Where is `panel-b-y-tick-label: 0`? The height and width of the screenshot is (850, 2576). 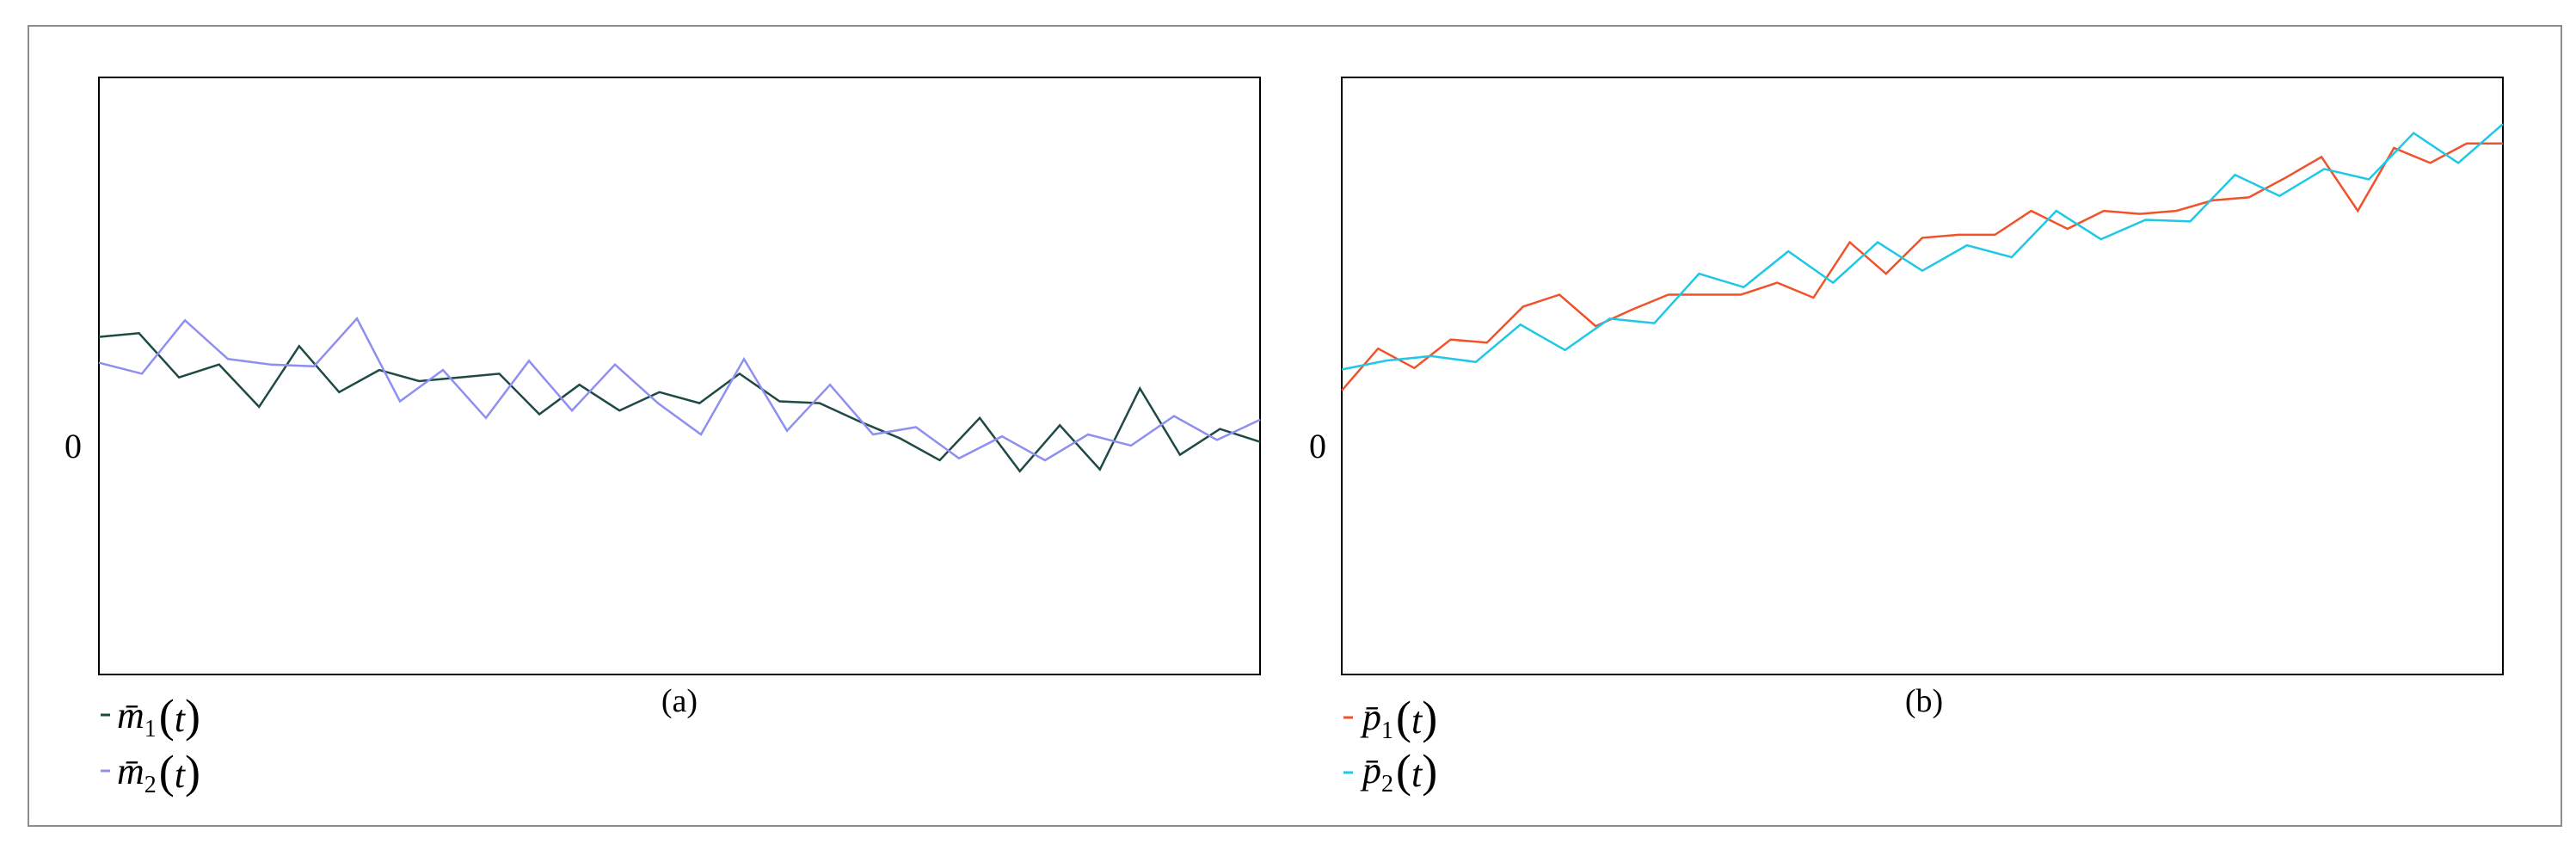
panel-b-y-tick-label: 0 is located at coordinates (1317, 446).